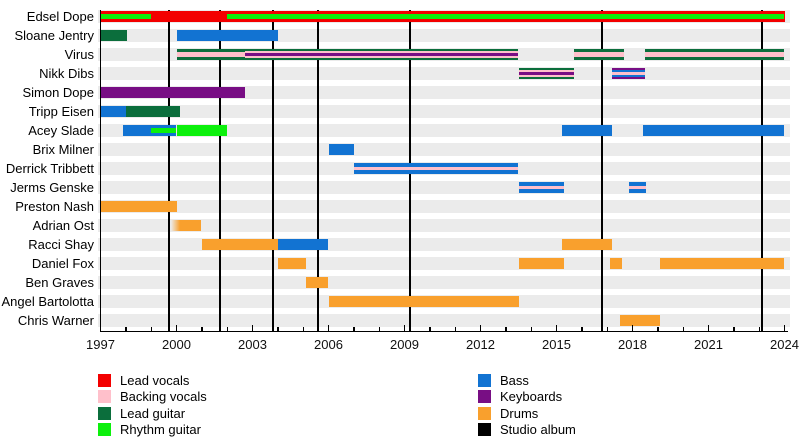 The height and width of the screenshot is (440, 800). I want to click on legend-swatch-backing-vocals, so click(104, 397).